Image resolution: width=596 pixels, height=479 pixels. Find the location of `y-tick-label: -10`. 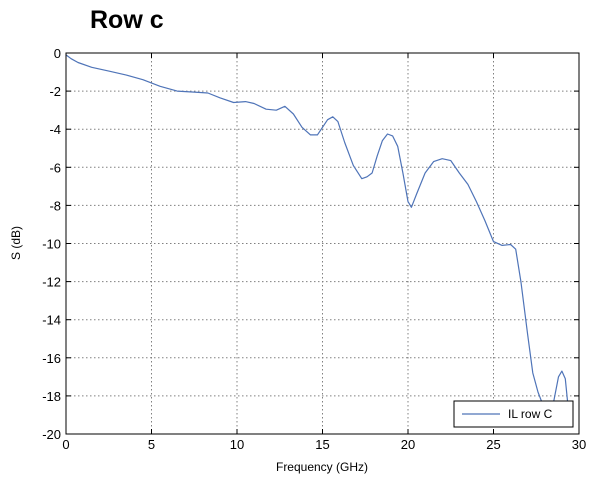

y-tick-label: -10 is located at coordinates (51, 244).